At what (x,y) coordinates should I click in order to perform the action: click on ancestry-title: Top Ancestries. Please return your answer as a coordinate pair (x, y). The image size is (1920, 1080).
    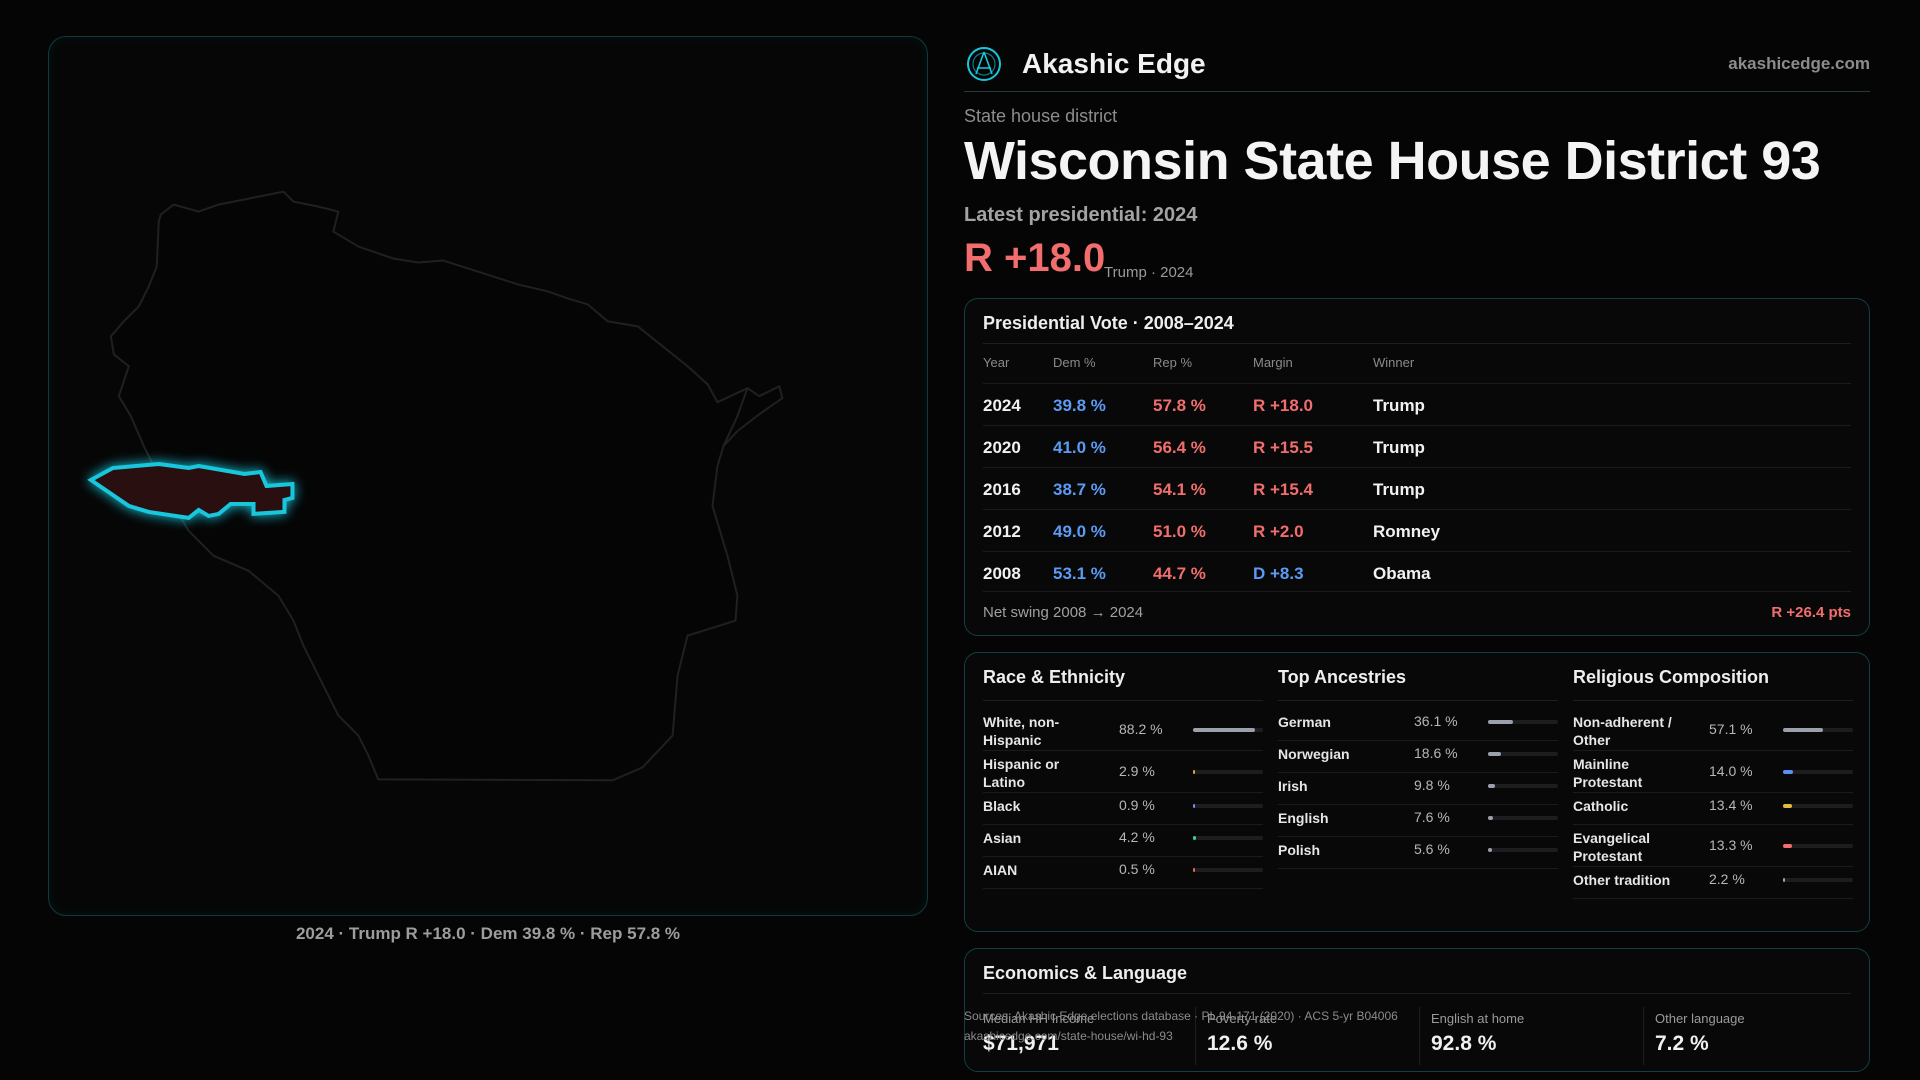
    Looking at the image, I should click on (1418, 684).